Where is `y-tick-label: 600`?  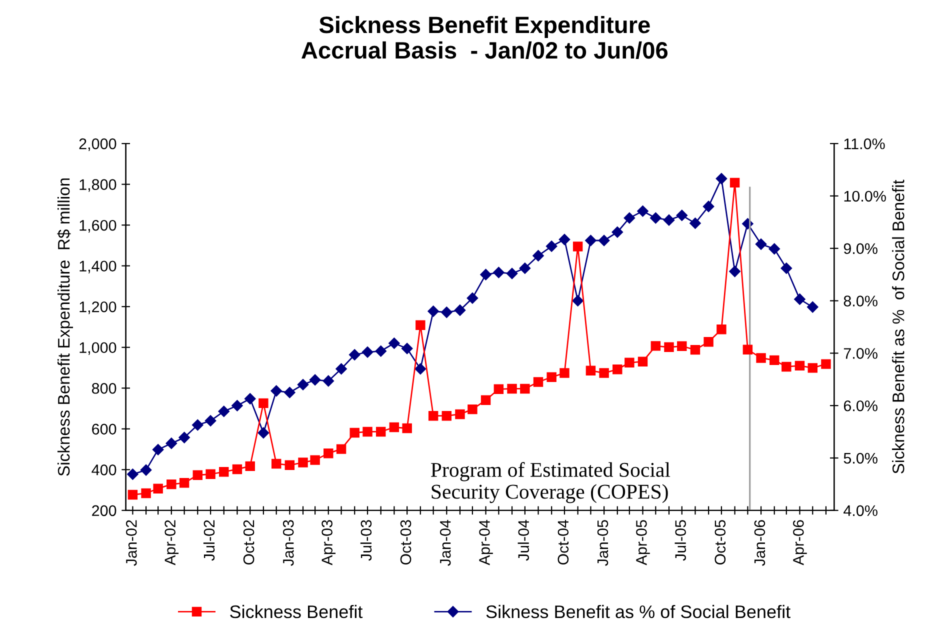 y-tick-label: 600 is located at coordinates (104, 429).